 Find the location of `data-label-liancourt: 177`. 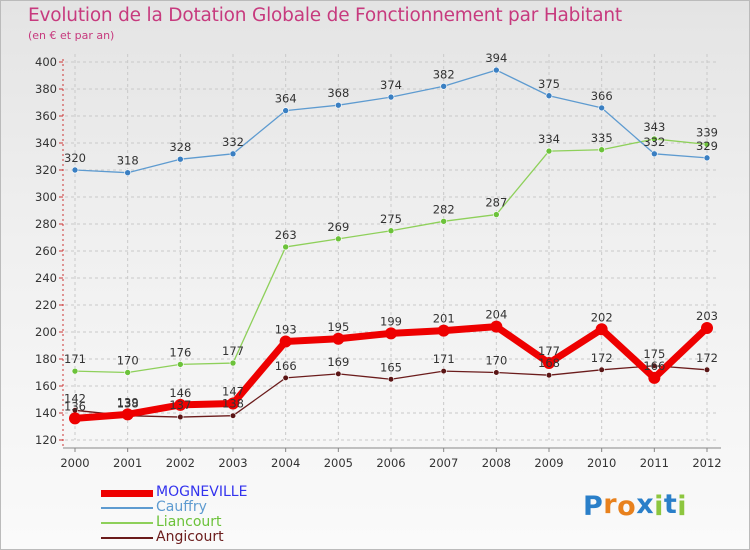

data-label-liancourt: 177 is located at coordinates (233, 351).